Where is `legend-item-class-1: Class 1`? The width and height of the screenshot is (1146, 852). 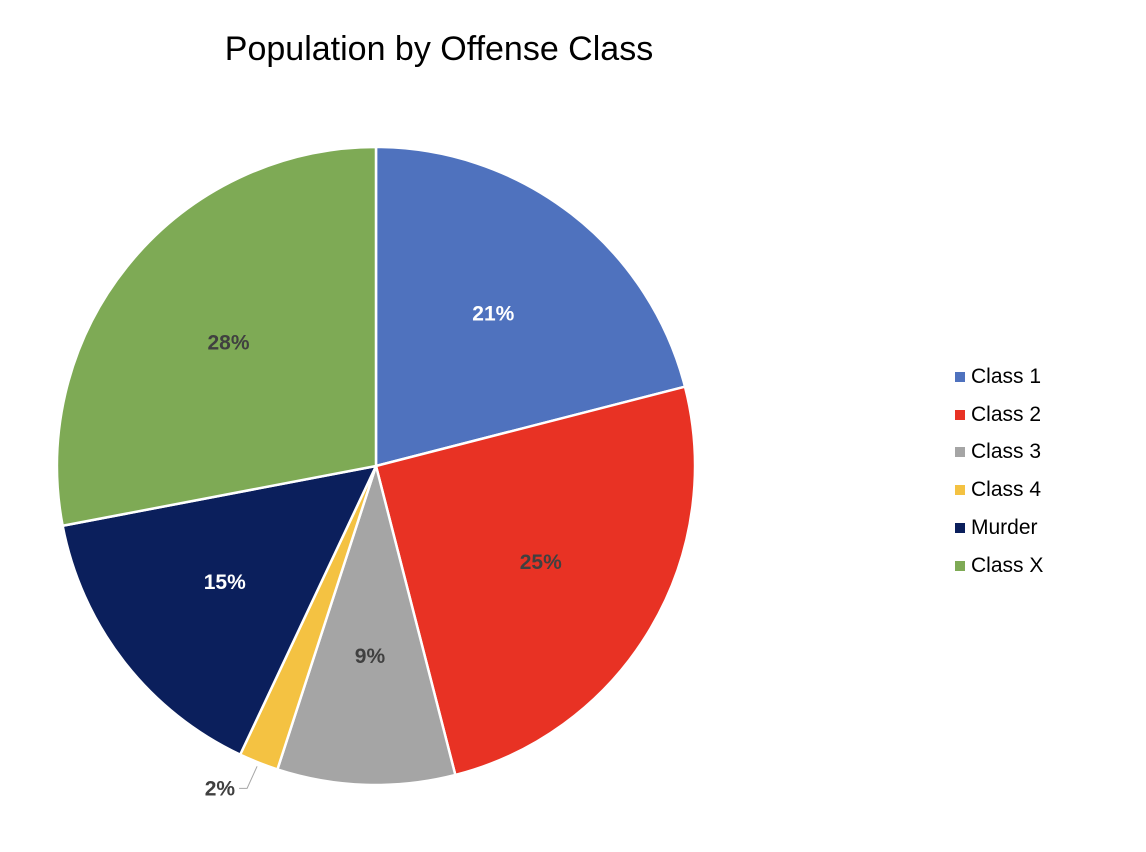 legend-item-class-1: Class 1 is located at coordinates (1045, 377).